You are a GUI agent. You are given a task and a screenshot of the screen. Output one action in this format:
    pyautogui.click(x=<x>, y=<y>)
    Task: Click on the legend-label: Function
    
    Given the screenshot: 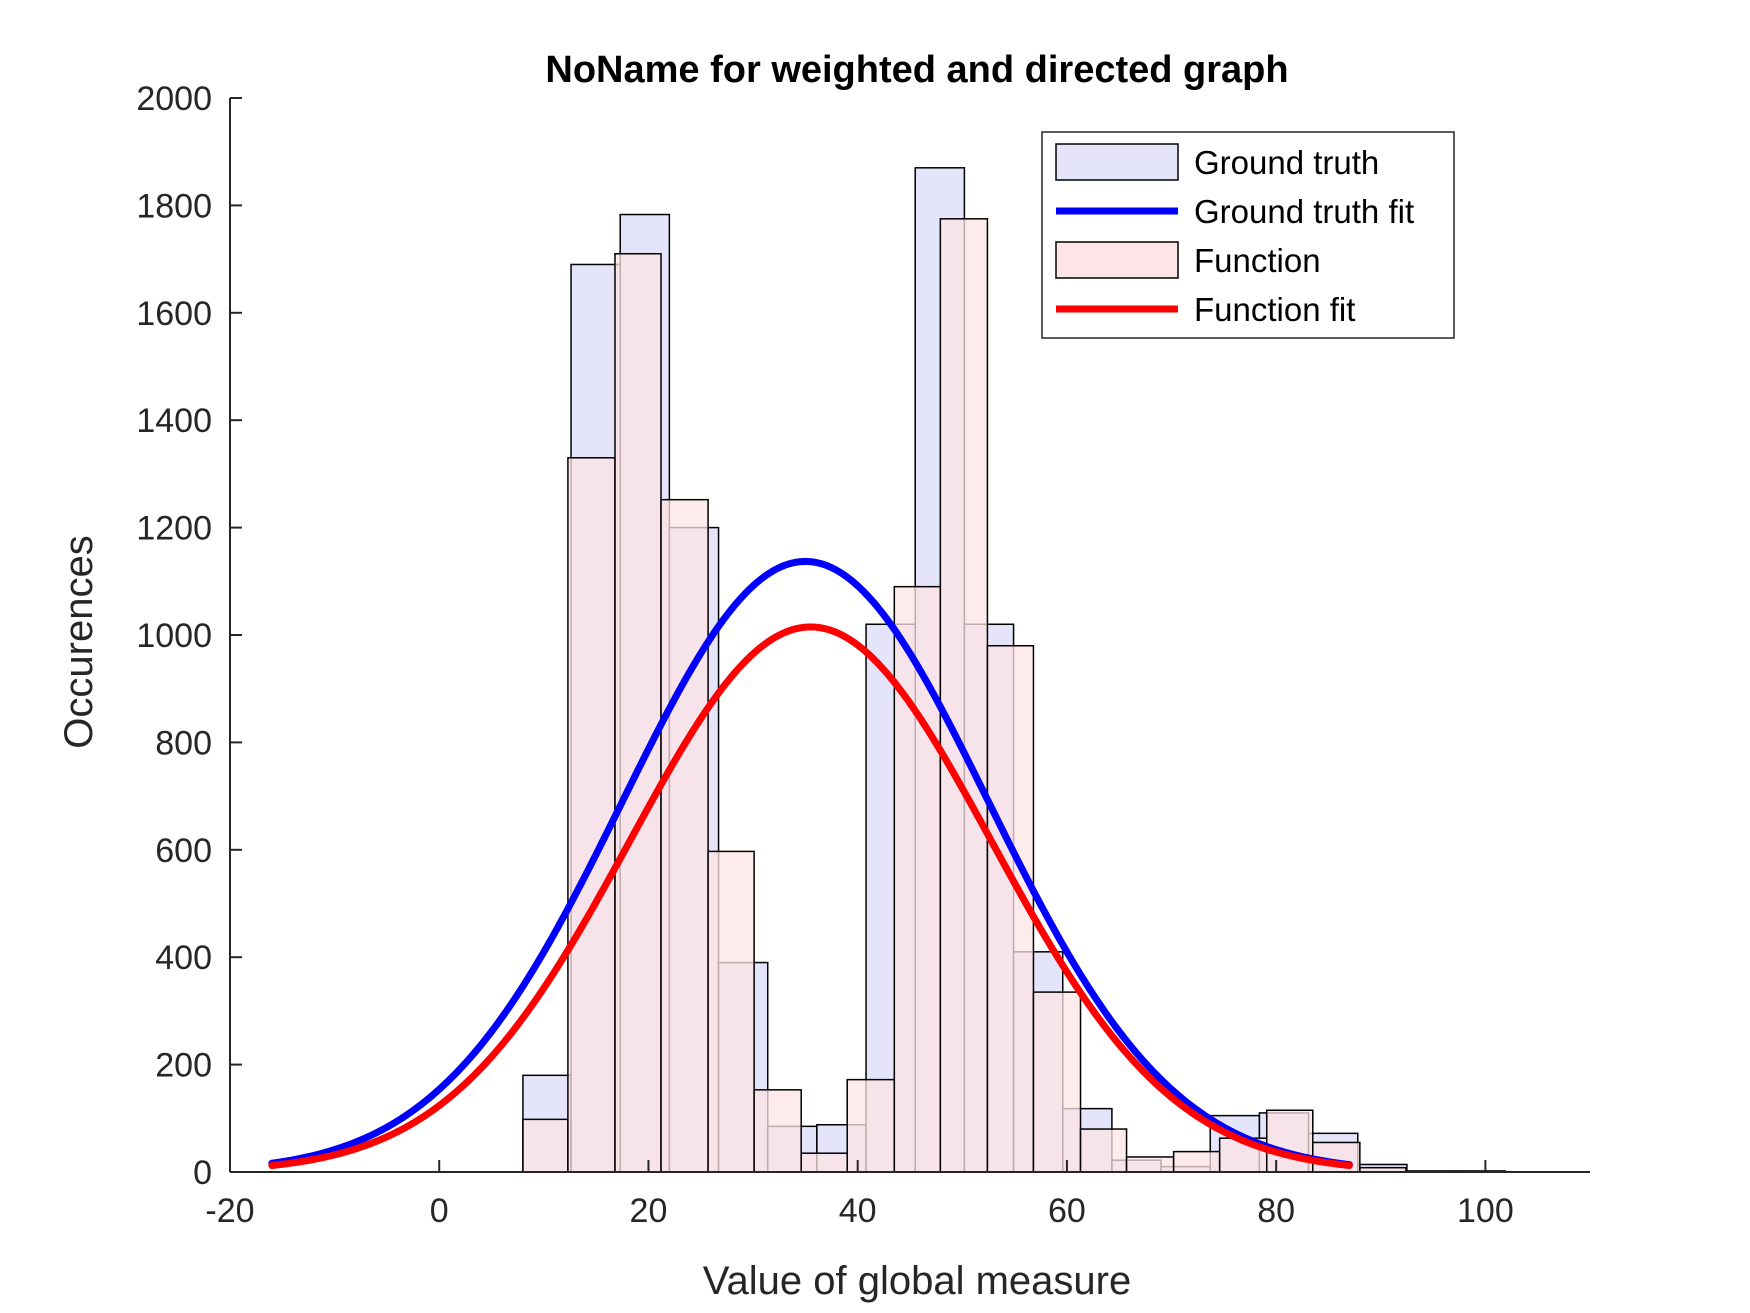 What is the action you would take?
    pyautogui.click(x=1257, y=260)
    